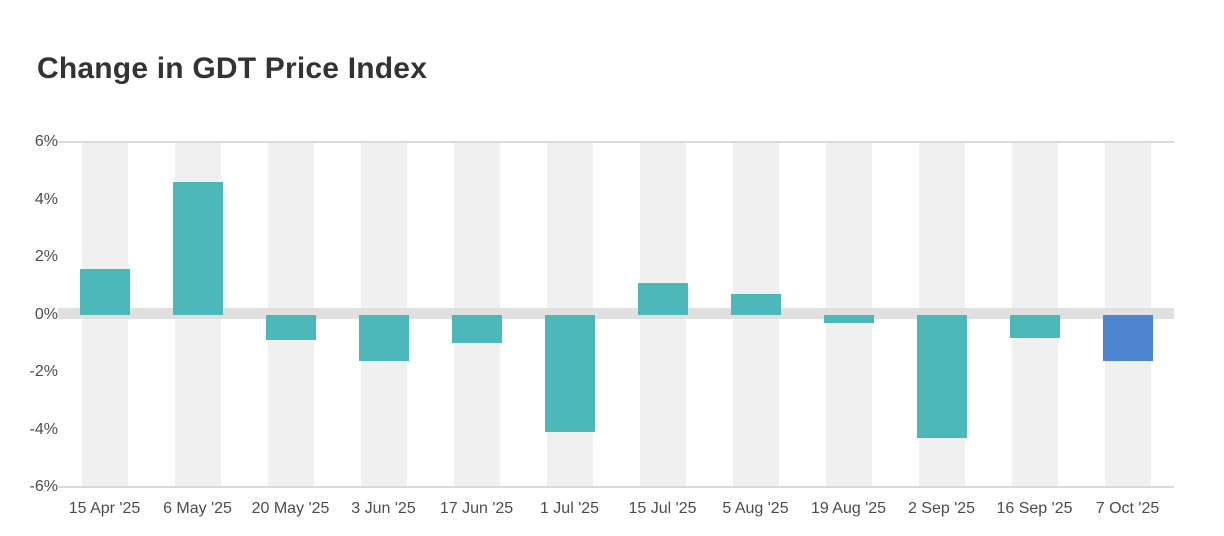  Describe the element at coordinates (43, 429) in the screenshot. I see `y-tick-label: -4%` at that location.